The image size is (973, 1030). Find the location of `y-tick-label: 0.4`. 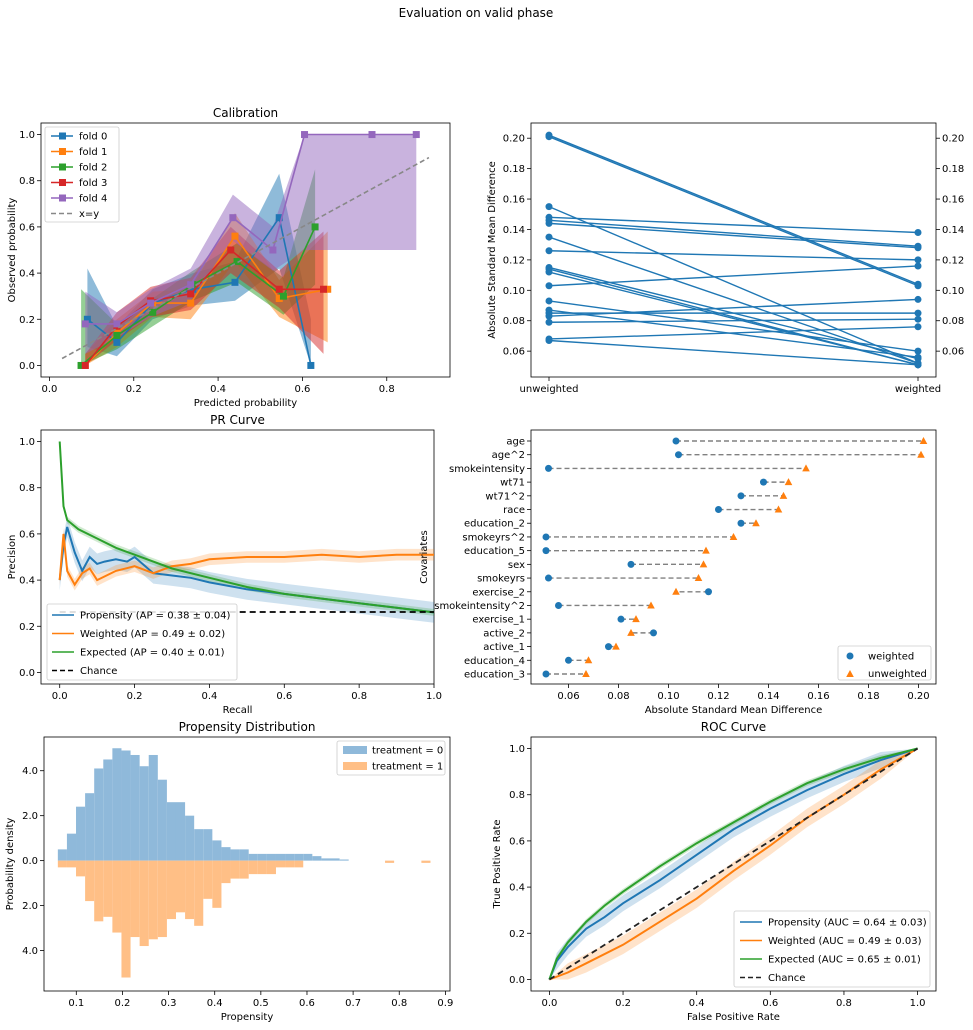

y-tick-label: 0.4 is located at coordinates (27, 274).